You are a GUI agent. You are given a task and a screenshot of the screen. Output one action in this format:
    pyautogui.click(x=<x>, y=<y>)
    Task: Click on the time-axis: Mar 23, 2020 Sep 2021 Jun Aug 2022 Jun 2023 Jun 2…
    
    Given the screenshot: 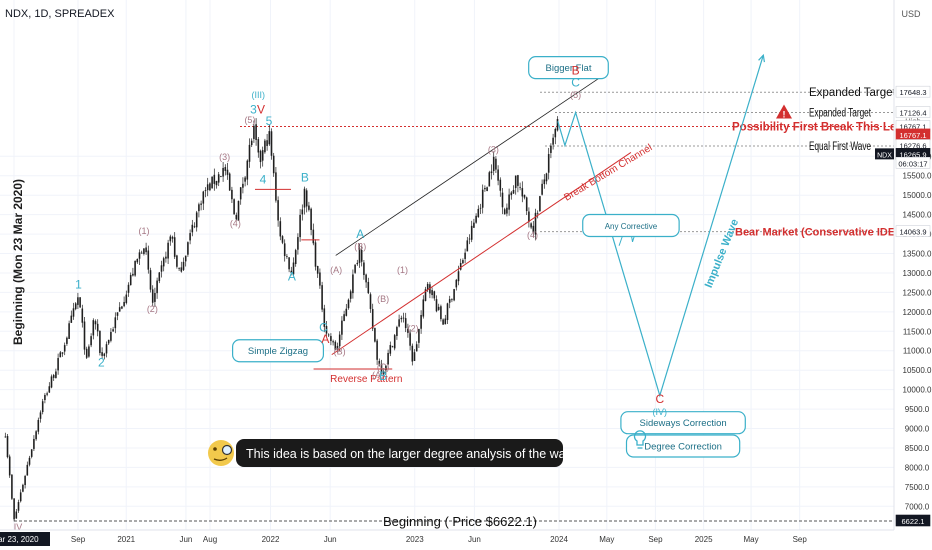 What is the action you would take?
    pyautogui.click(x=466, y=539)
    